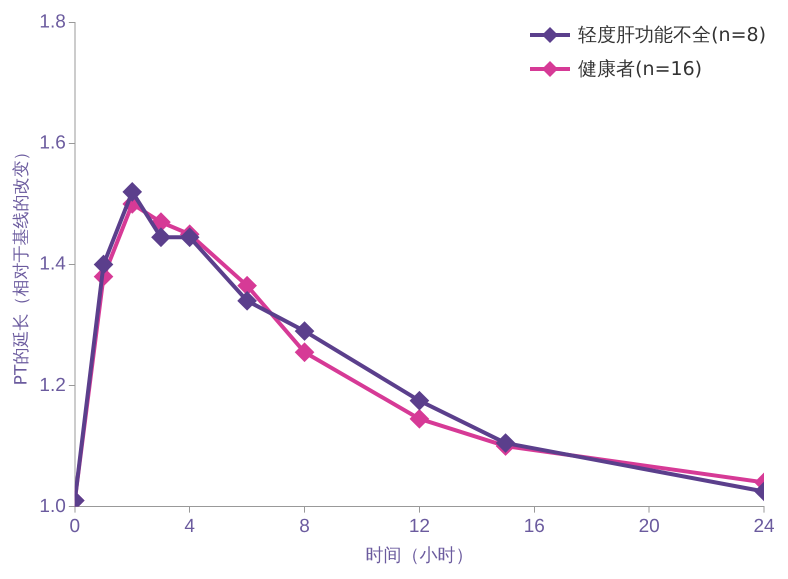 The width and height of the screenshot is (788, 579). Describe the element at coordinates (75, 527) in the screenshot. I see `x-tick-label: 0` at that location.